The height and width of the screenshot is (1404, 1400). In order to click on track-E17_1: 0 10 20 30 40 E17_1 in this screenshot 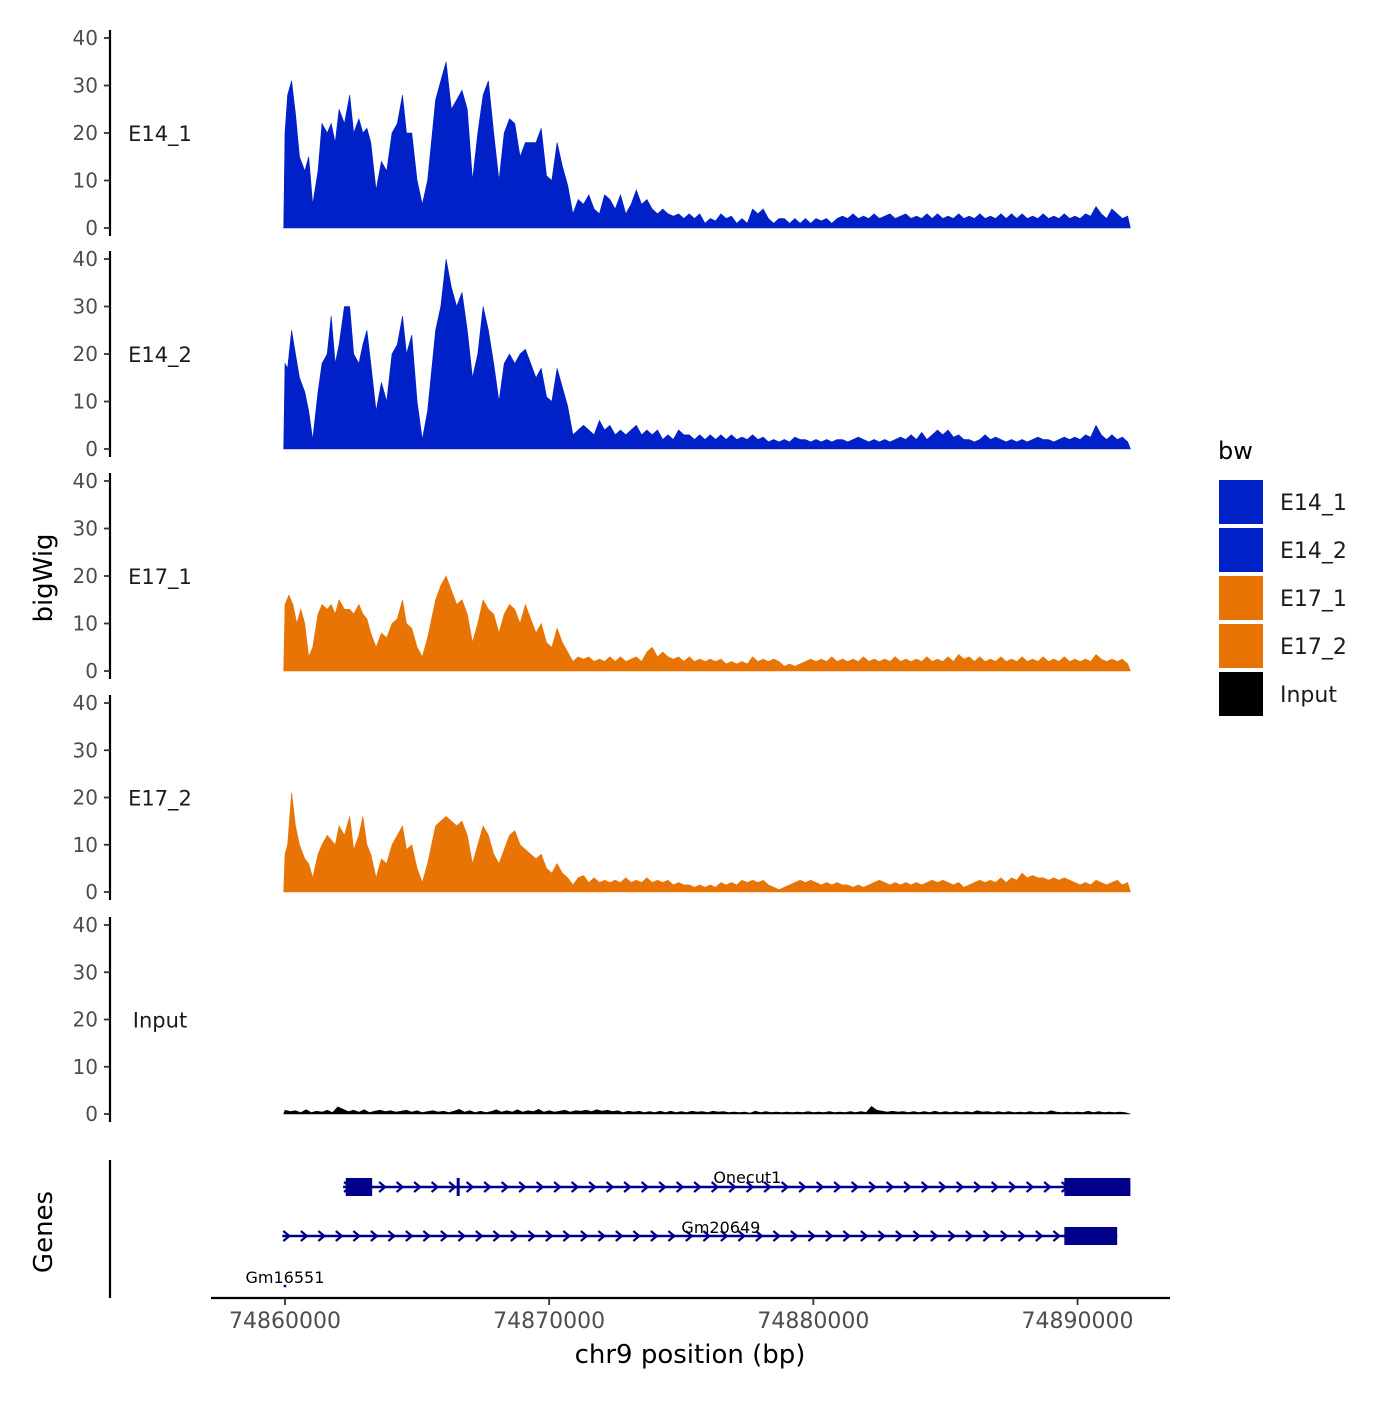, I will do `click(602, 576)`.